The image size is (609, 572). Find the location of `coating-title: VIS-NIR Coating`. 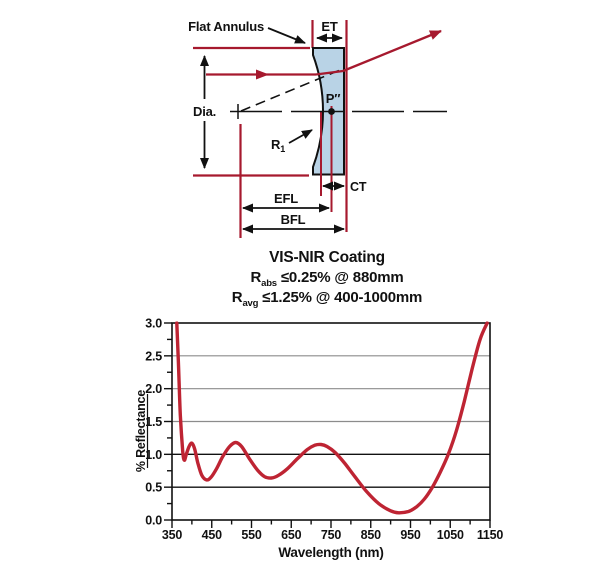

coating-title: VIS-NIR Coating is located at coordinates (327, 257).